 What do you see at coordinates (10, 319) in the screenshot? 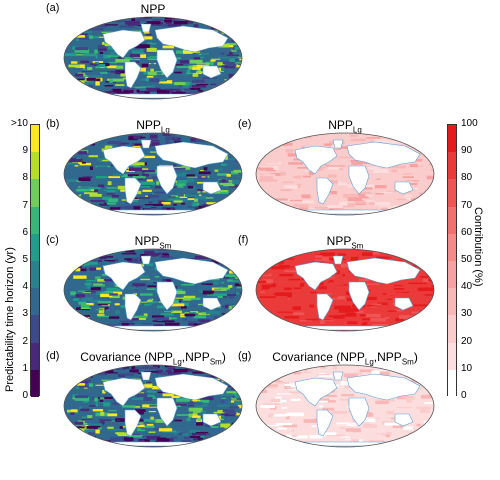
I see `left-colorbar-label: Predictability time horizon (yr)` at bounding box center [10, 319].